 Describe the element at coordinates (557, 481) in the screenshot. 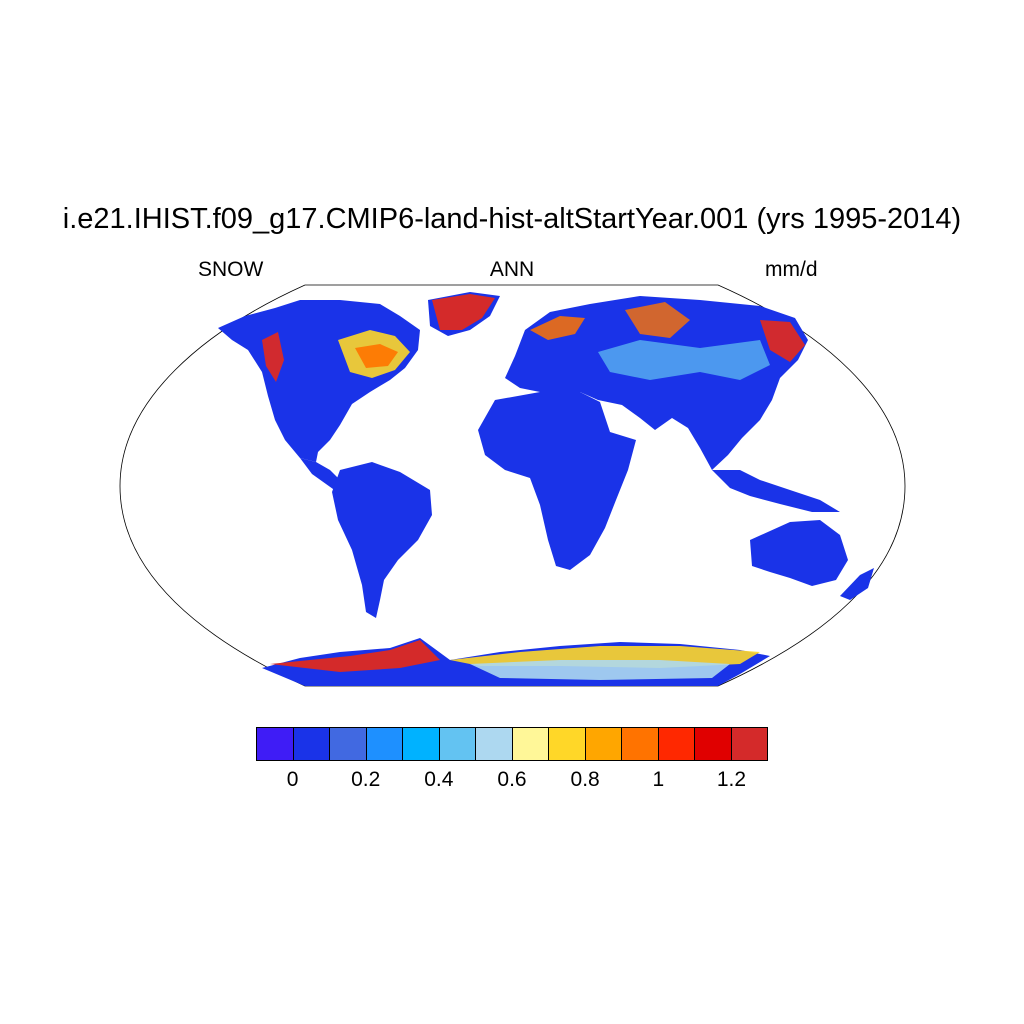

I see `africa` at that location.